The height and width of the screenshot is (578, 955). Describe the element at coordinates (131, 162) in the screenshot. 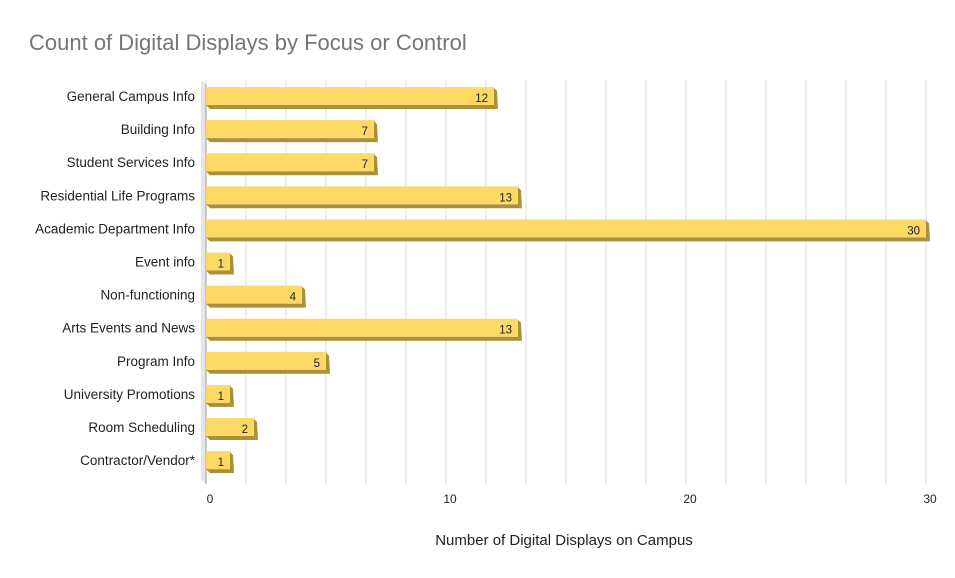

I see `category-label: Student Services Info` at that location.